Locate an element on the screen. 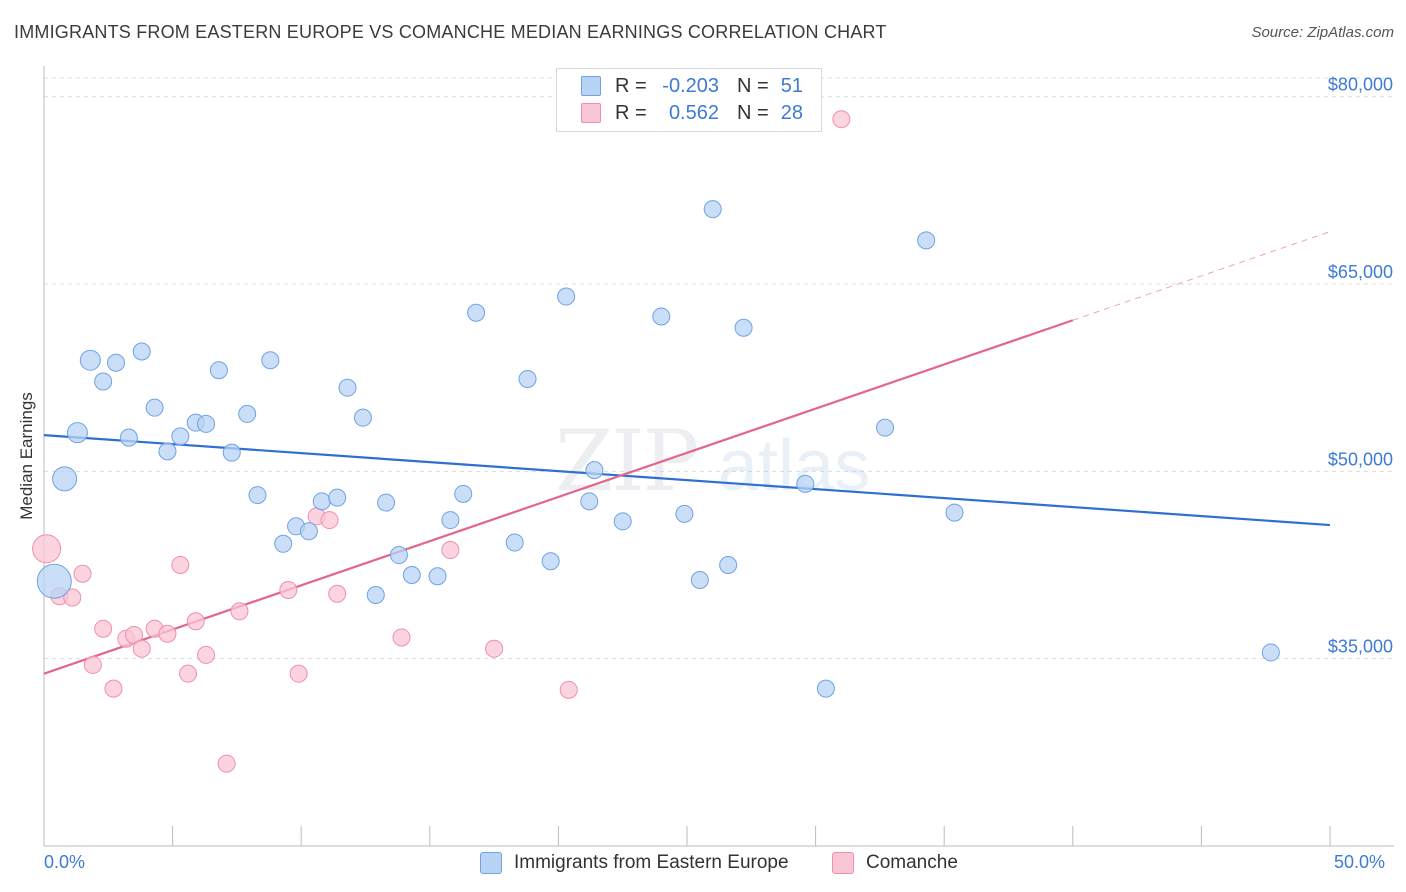 The height and width of the screenshot is (892, 1406). x-tick-min: 0.0% is located at coordinates (65, 862).